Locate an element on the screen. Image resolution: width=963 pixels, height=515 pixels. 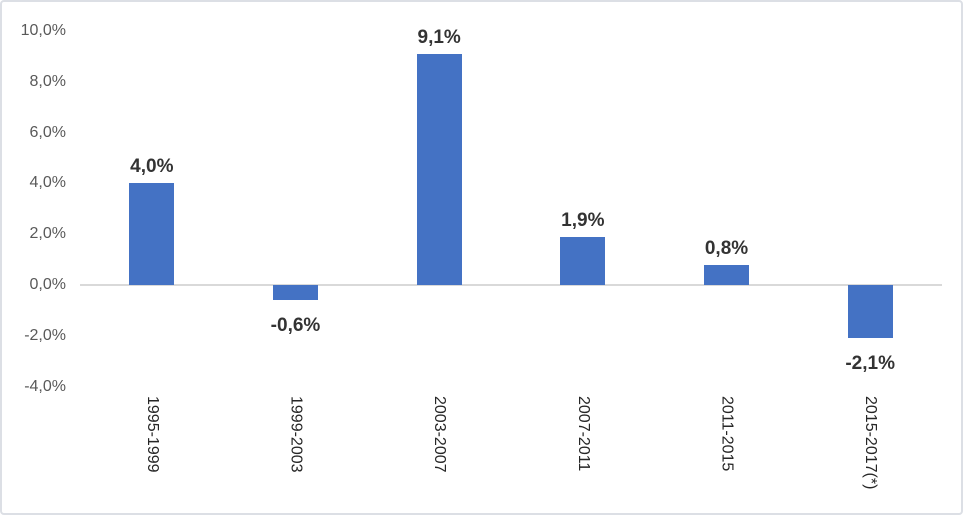
bar-value-label: -0,6% is located at coordinates (295, 326).